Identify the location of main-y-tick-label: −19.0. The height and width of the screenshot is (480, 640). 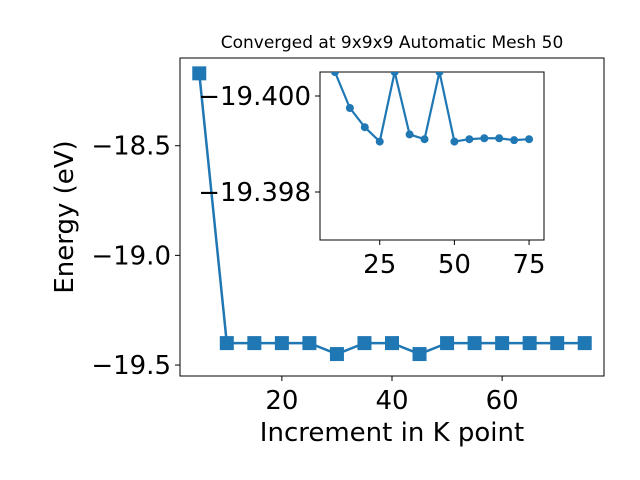
(131, 256).